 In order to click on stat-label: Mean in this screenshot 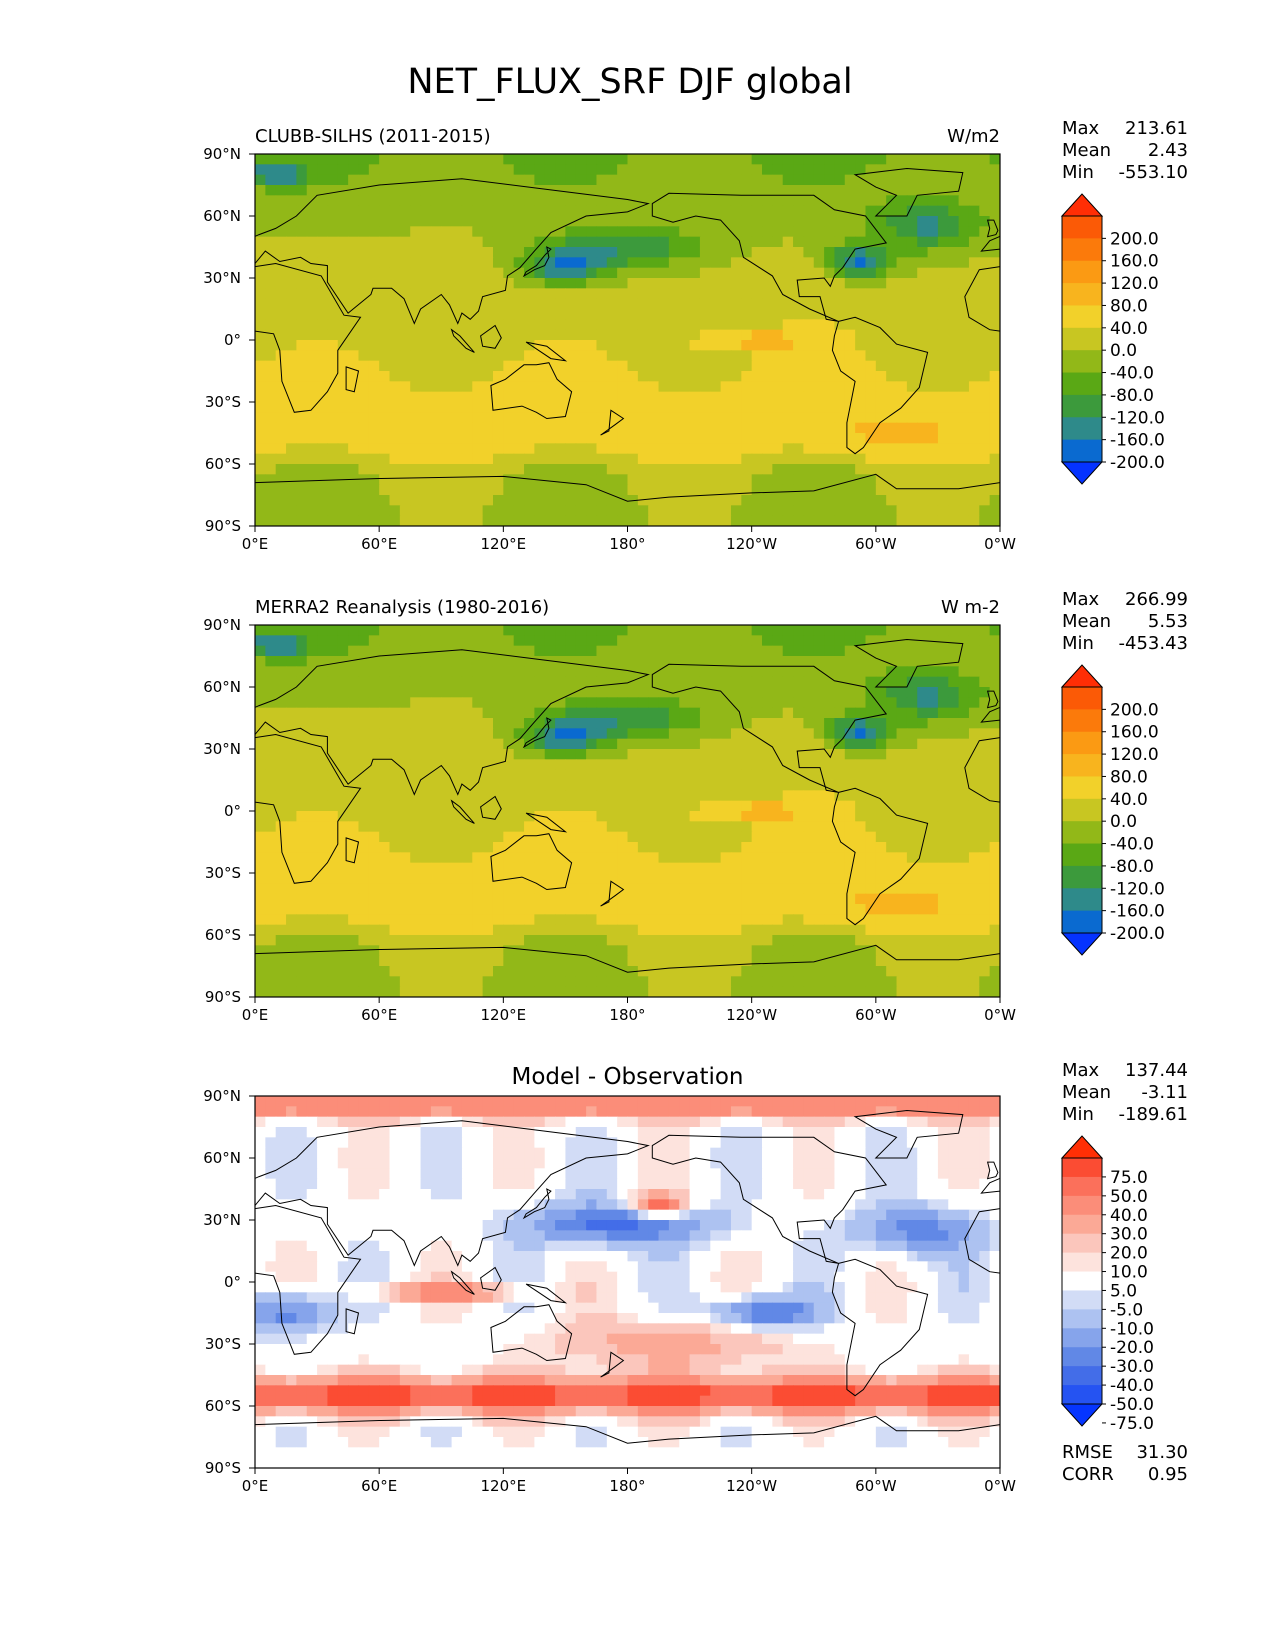, I will do `click(1086, 150)`.